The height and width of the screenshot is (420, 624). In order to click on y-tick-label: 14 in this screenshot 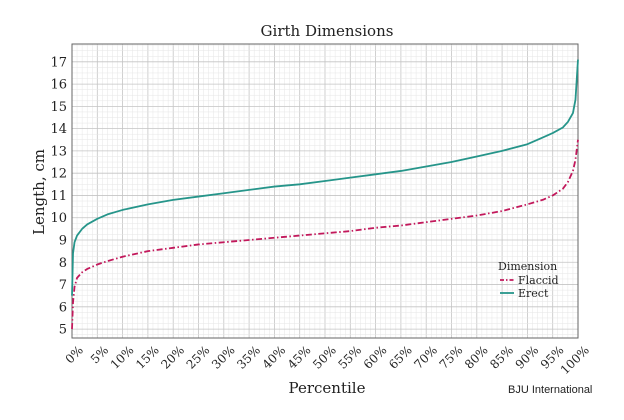, I will do `click(58, 129)`.